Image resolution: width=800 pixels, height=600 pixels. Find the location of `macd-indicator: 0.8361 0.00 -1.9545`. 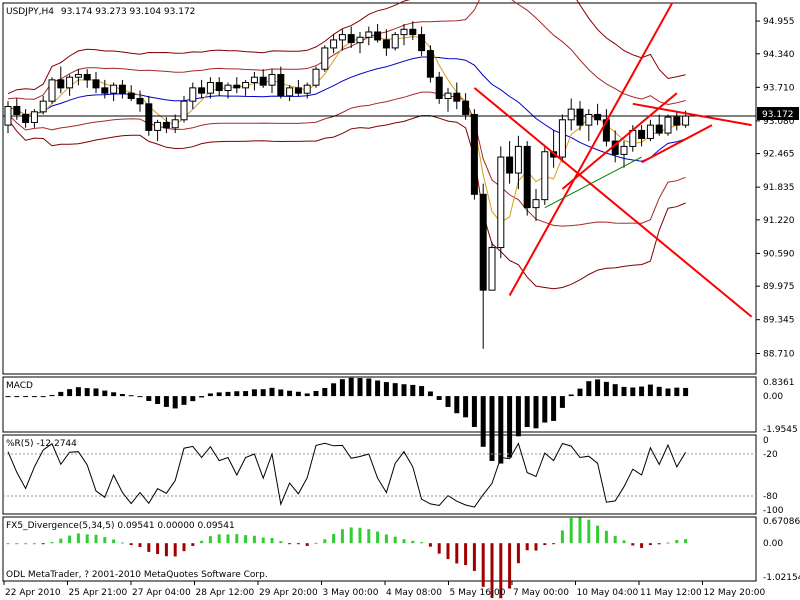

macd-indicator: 0.8361 0.00 -1.9545 is located at coordinates (401, 420).